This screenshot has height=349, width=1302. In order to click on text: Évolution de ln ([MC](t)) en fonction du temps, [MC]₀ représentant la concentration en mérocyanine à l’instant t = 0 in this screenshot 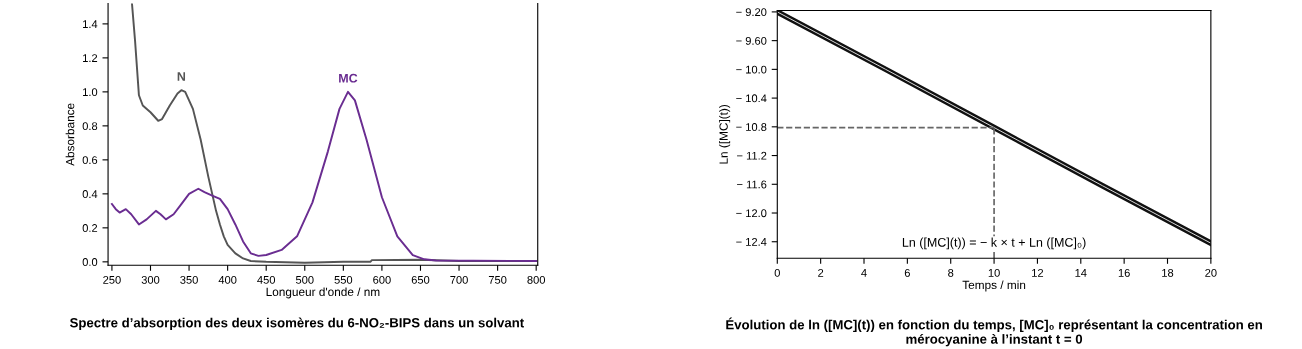, I will do `click(994, 332)`.